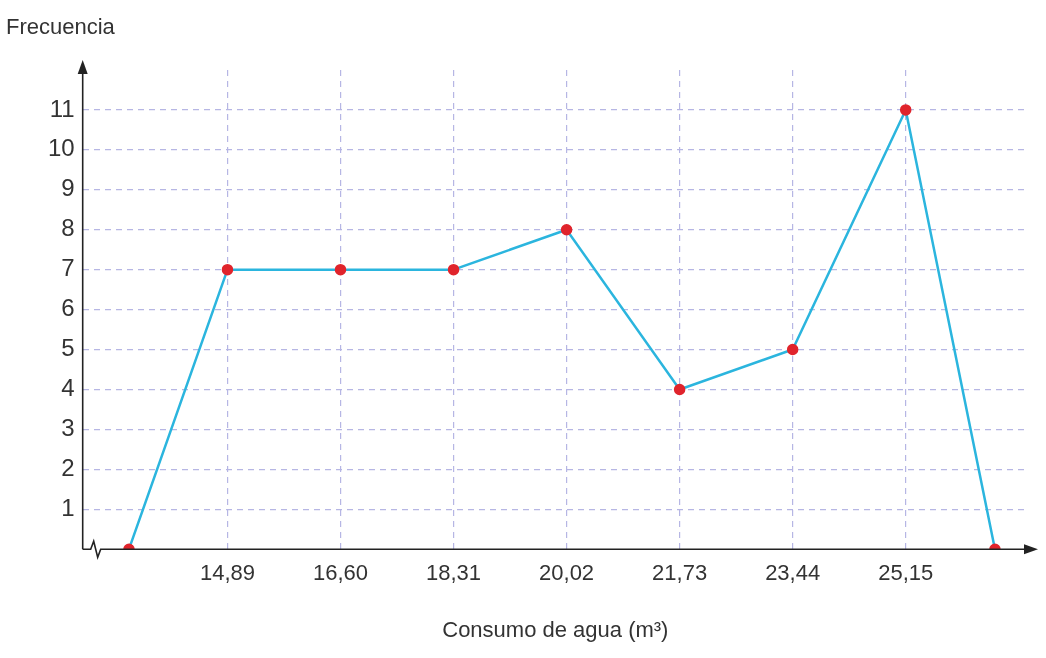  Describe the element at coordinates (68, 348) in the screenshot. I see `y-tick-label: 5` at that location.